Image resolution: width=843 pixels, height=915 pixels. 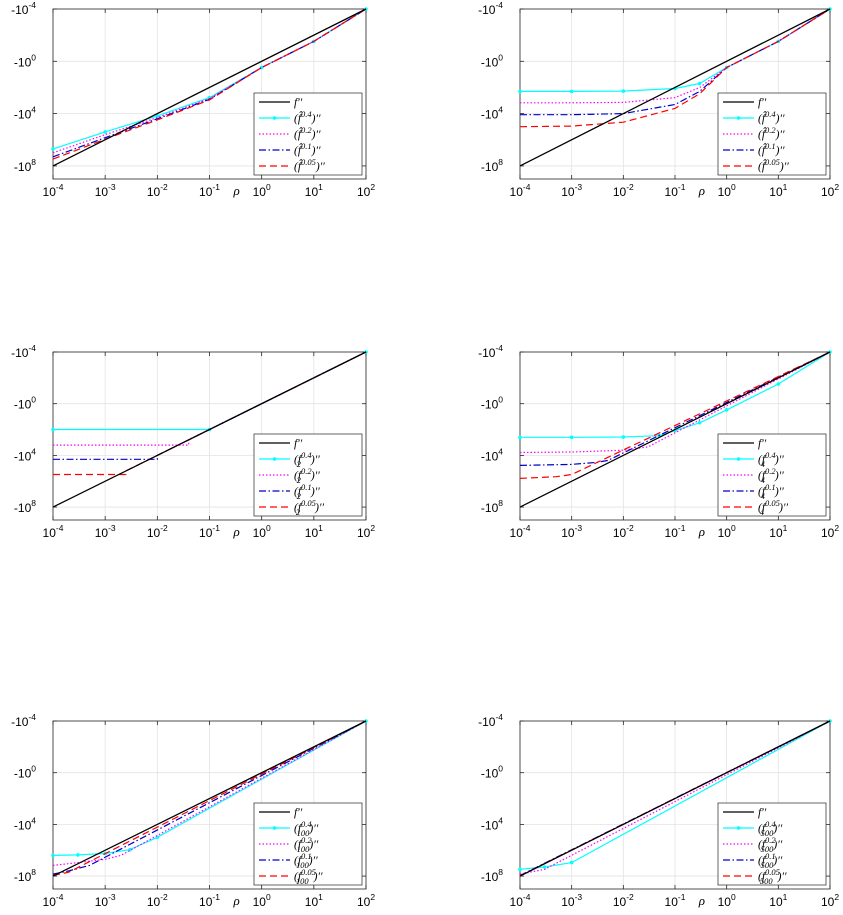 What do you see at coordinates (32, 717) in the screenshot?
I see `y-tick-exp: -4` at bounding box center [32, 717].